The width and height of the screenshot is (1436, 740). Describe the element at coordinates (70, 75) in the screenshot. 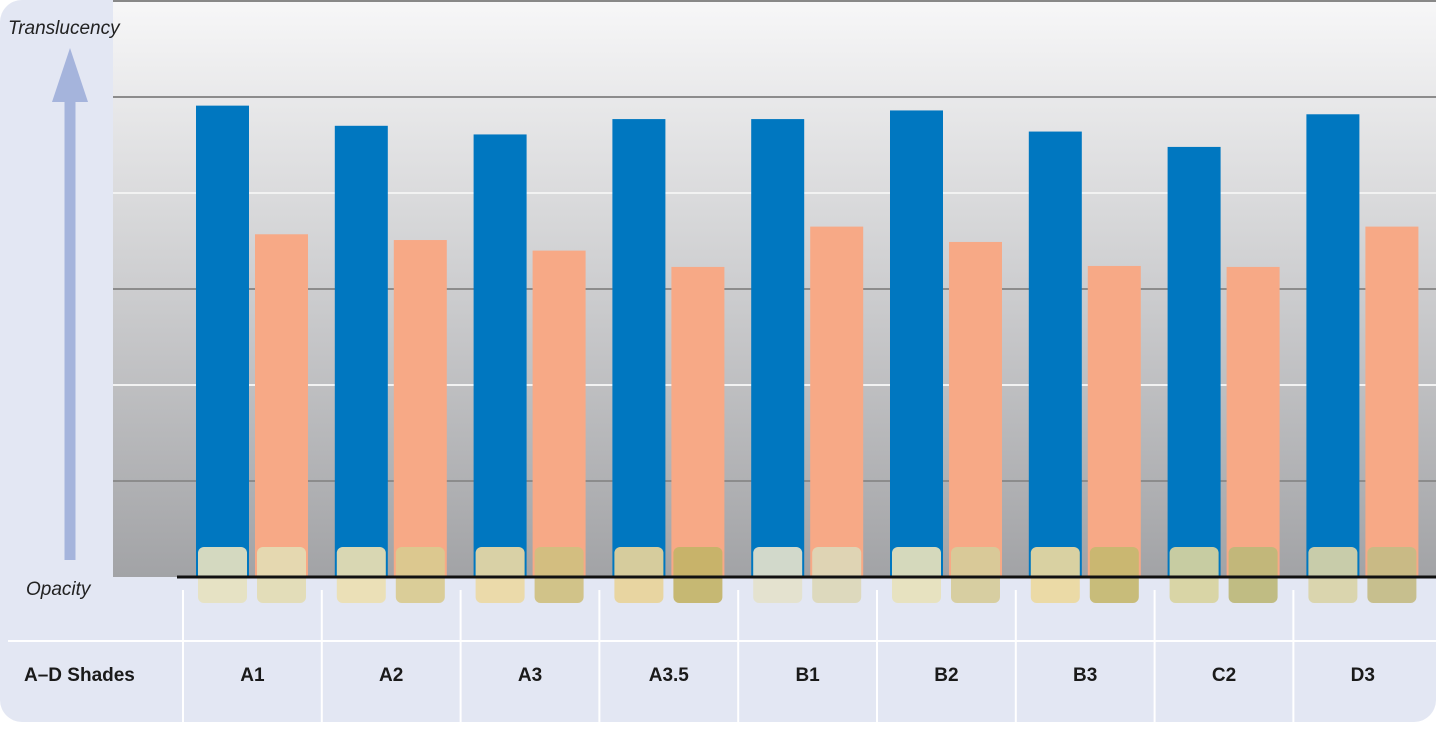

I see `axis-arrow-head` at that location.